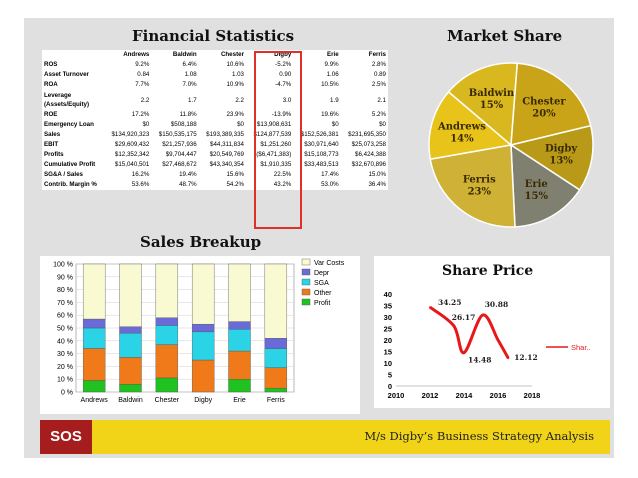 This screenshot has width=638, height=478. I want to click on data-label: 34.25, so click(450, 302).